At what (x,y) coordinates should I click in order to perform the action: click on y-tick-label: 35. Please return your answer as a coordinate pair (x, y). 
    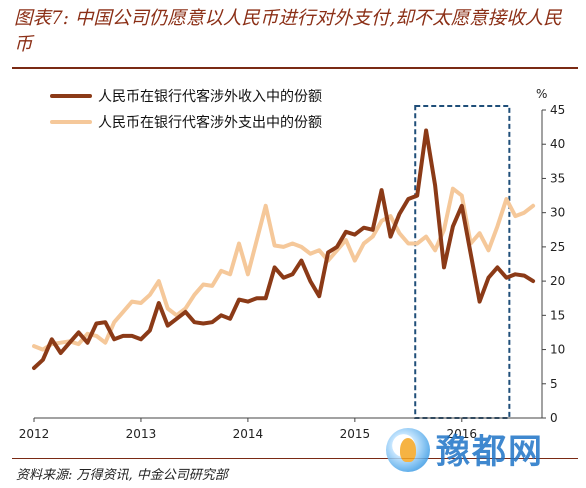
    Looking at the image, I should click on (557, 178).